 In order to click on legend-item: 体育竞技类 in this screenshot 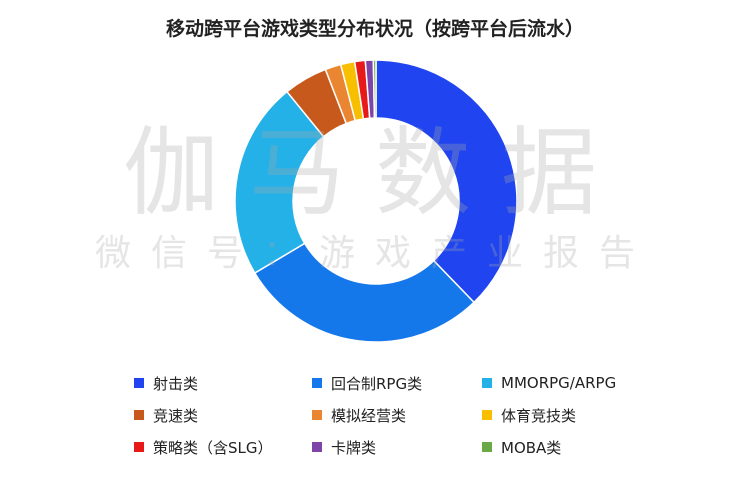, I will do `click(568, 415)`.